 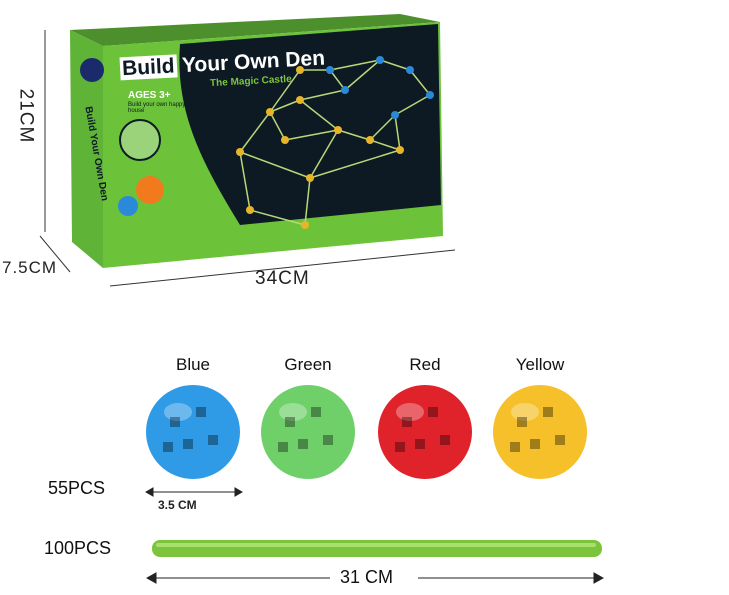 I want to click on ball-label-yellow: Yellow, so click(x=540, y=364).